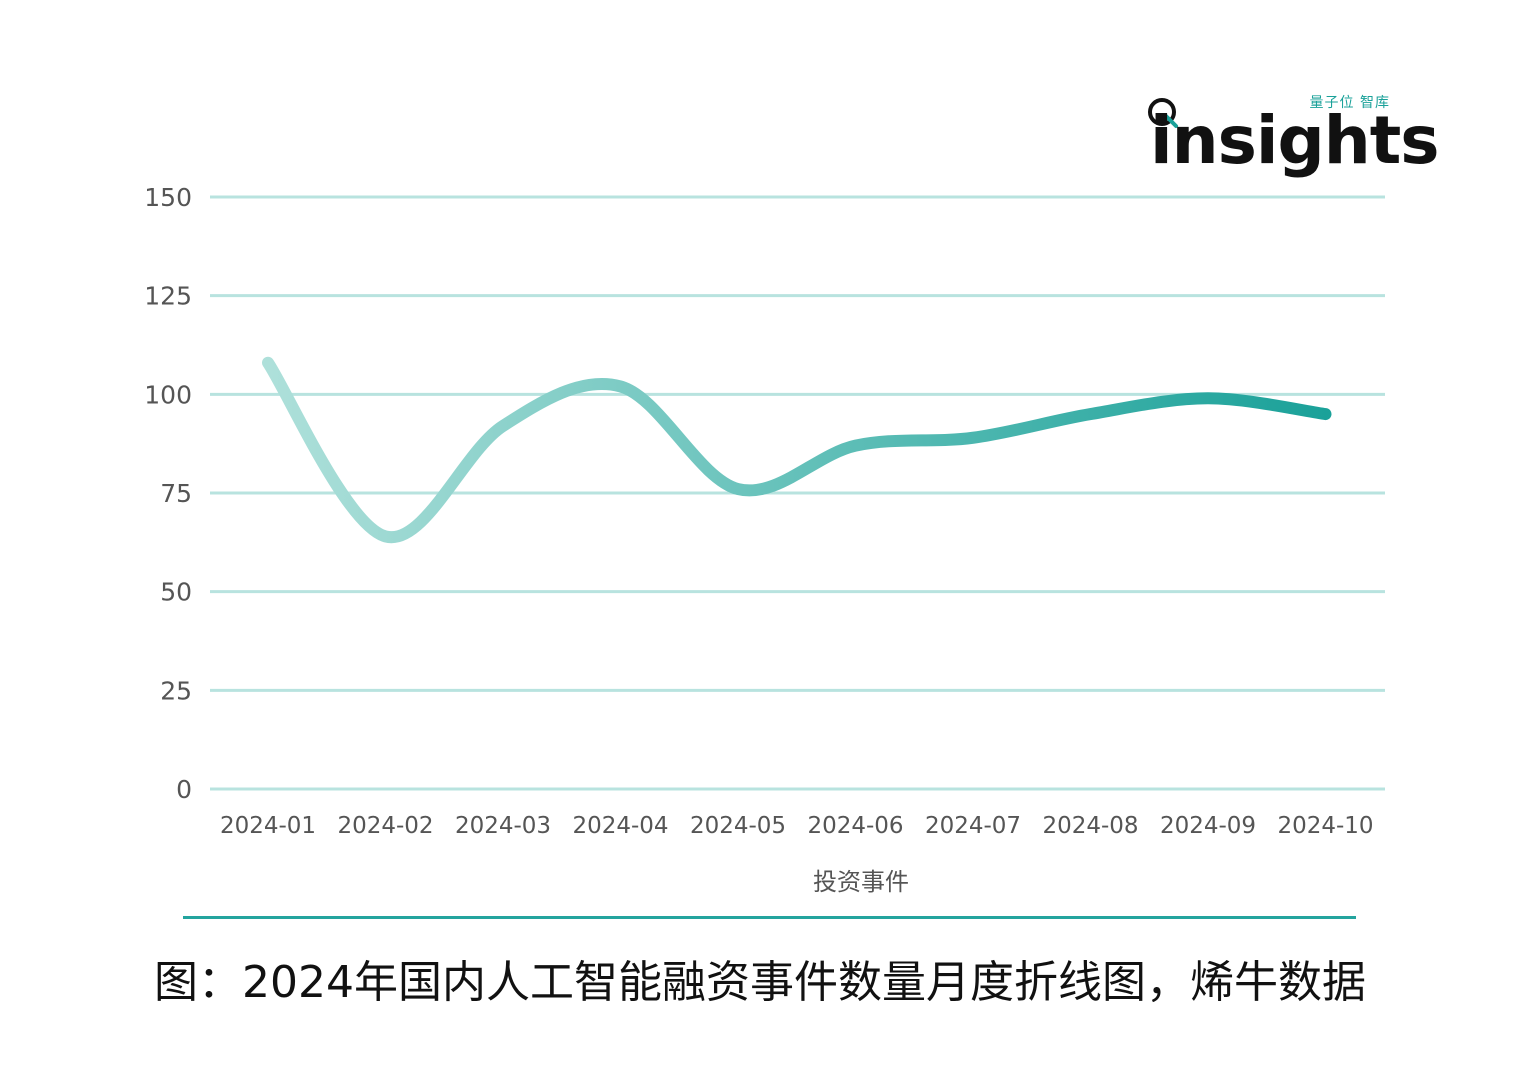  Describe the element at coordinates (184, 789) in the screenshot. I see `y-tick-label: 0` at that location.